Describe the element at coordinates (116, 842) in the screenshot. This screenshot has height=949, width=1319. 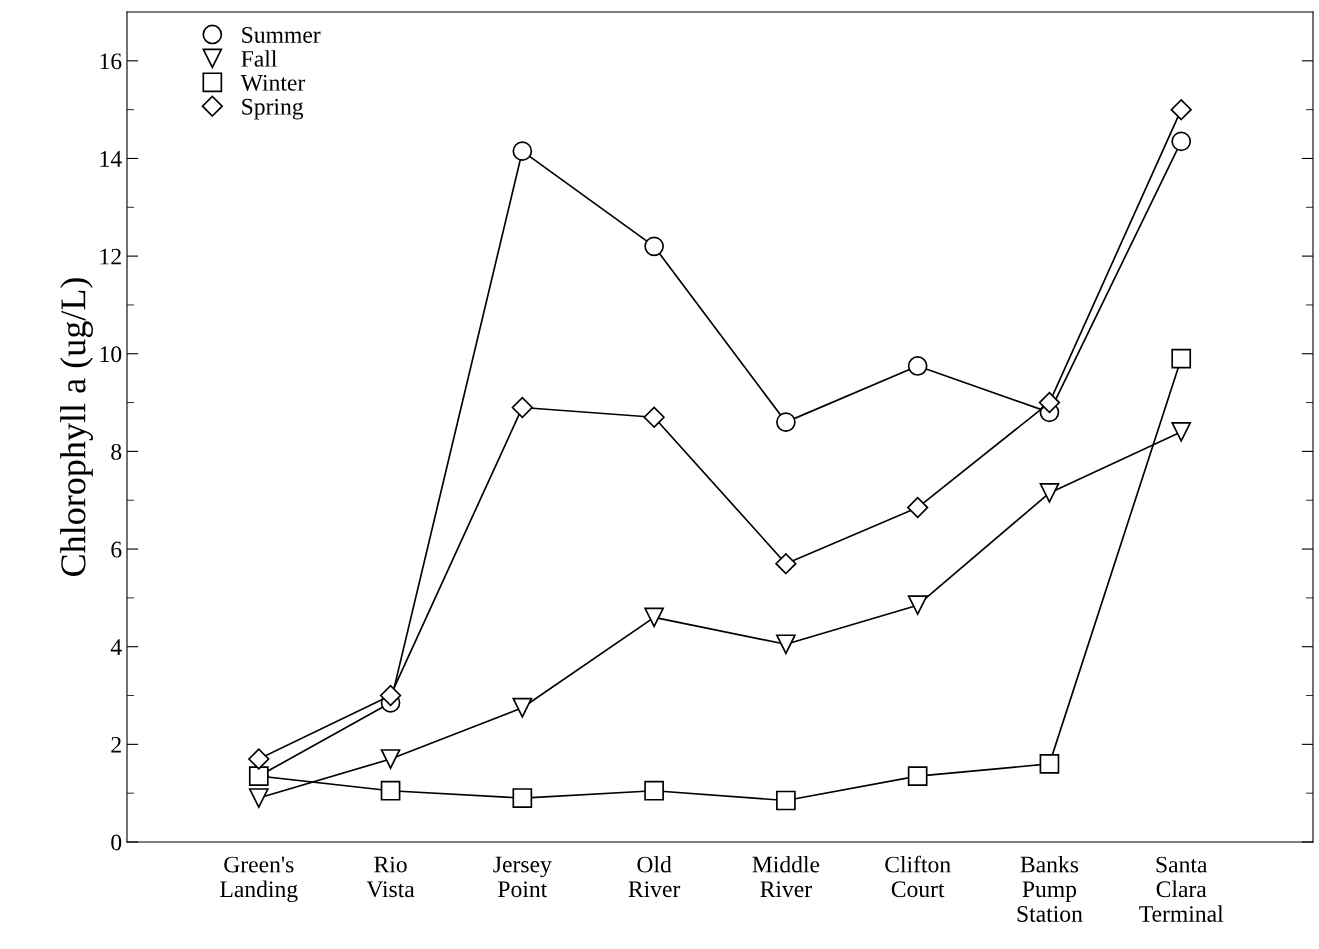
I see `y-tick-label: 0` at that location.